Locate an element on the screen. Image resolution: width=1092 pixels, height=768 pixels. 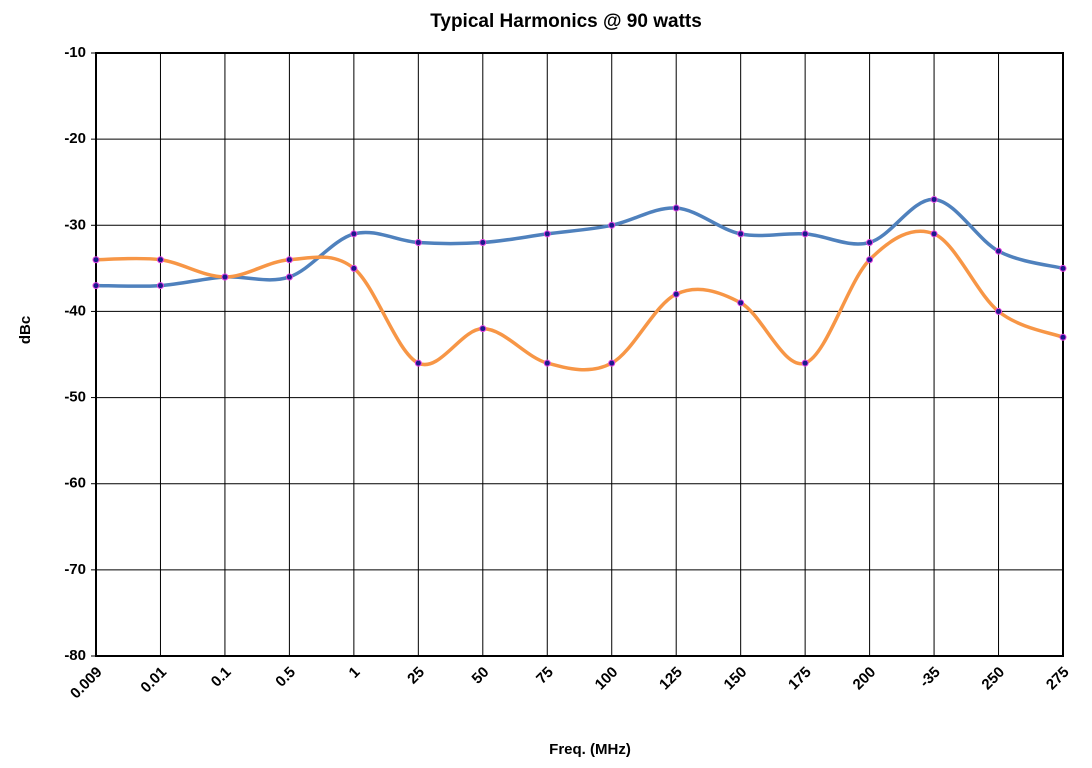
x-tick-label: 125 is located at coordinates (671, 679).